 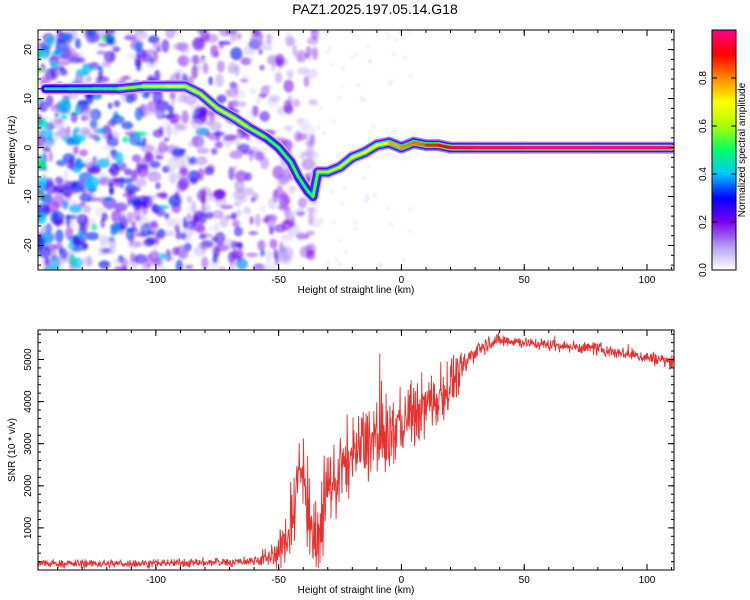 What do you see at coordinates (356, 590) in the screenshot?
I see `snr-x-label: Height of straight line (km)` at bounding box center [356, 590].